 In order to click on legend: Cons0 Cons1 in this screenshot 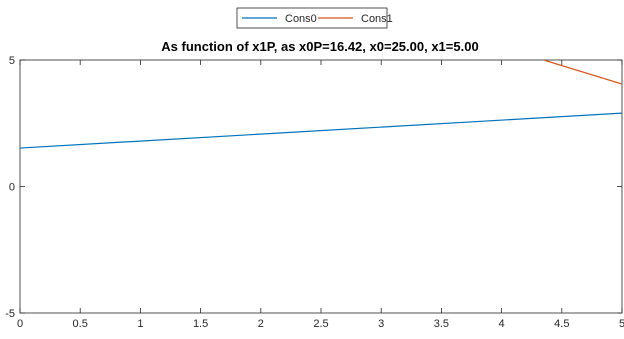, I will do `click(314, 18)`.